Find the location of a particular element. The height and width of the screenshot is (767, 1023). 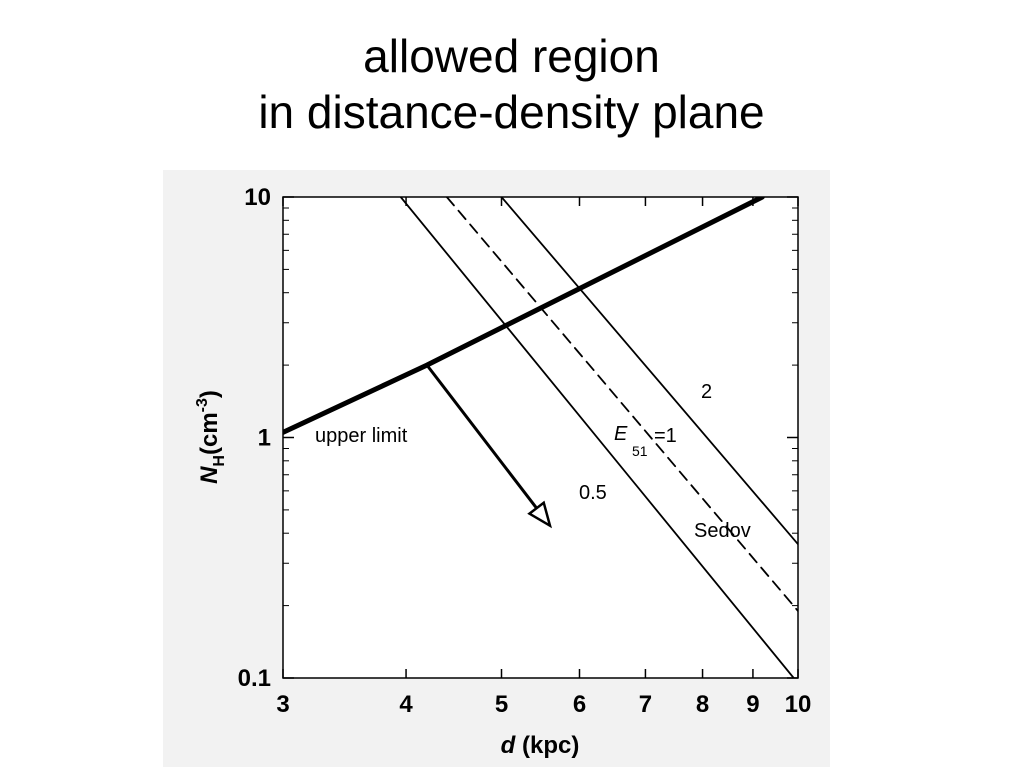

x-tick-label-4: 4 is located at coordinates (406, 704).